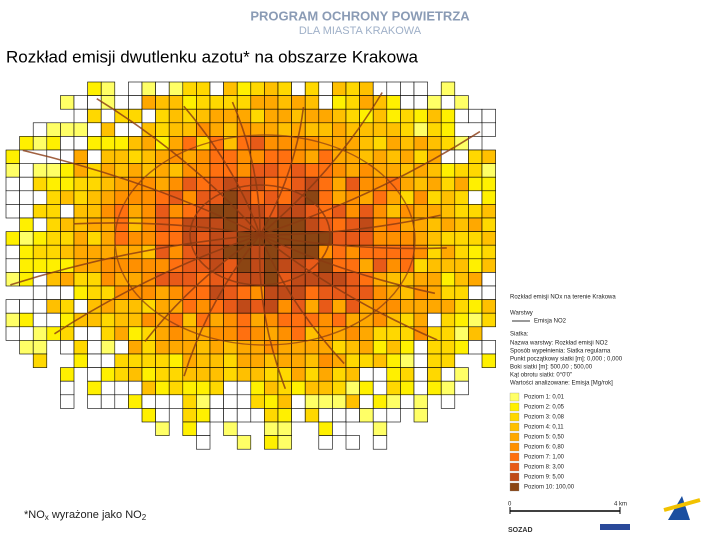 The width and height of the screenshot is (720, 540). What do you see at coordinates (544, 398) in the screenshot?
I see `legend-level: Poziom 1: 0,01` at bounding box center [544, 398].